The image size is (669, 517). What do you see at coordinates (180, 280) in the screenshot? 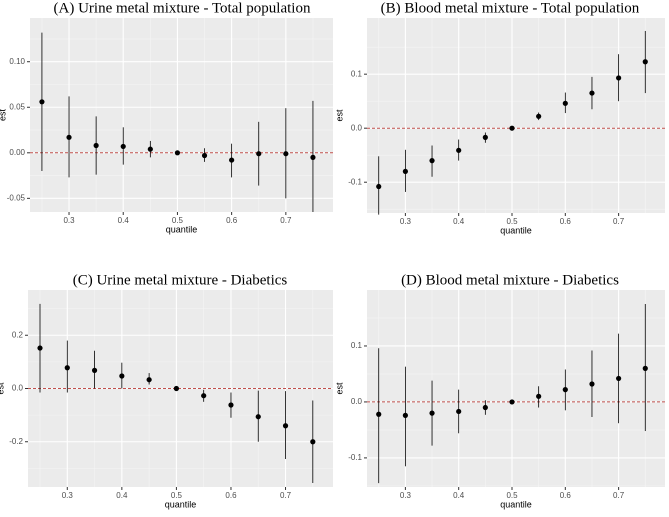
I see `panel-title: (C) Urine metal mixture - Diabetics` at bounding box center [180, 280].